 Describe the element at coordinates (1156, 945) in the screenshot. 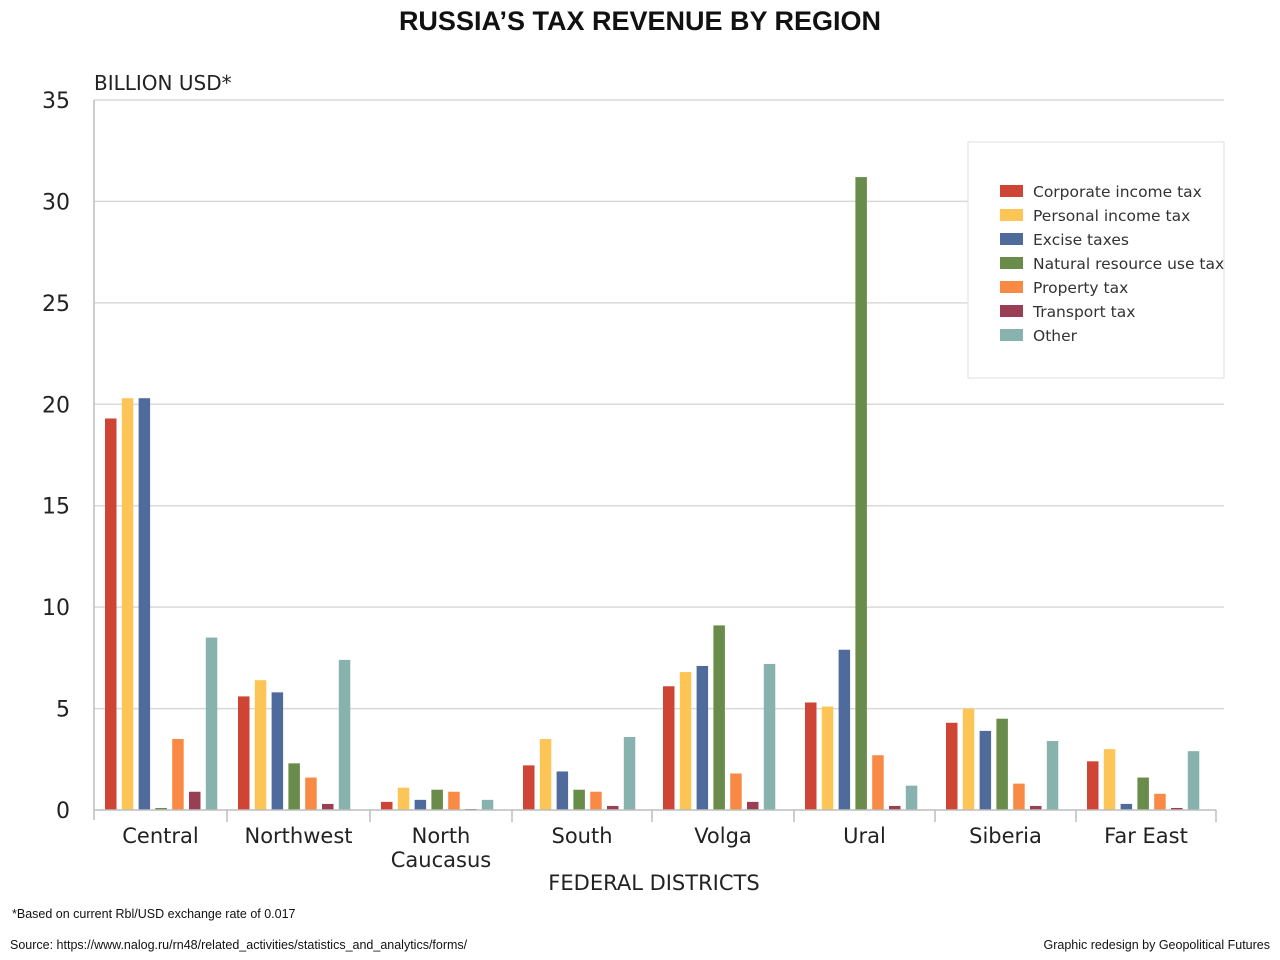

I see `credit-note: Graphic redesign by Geopolitical Futures` at that location.